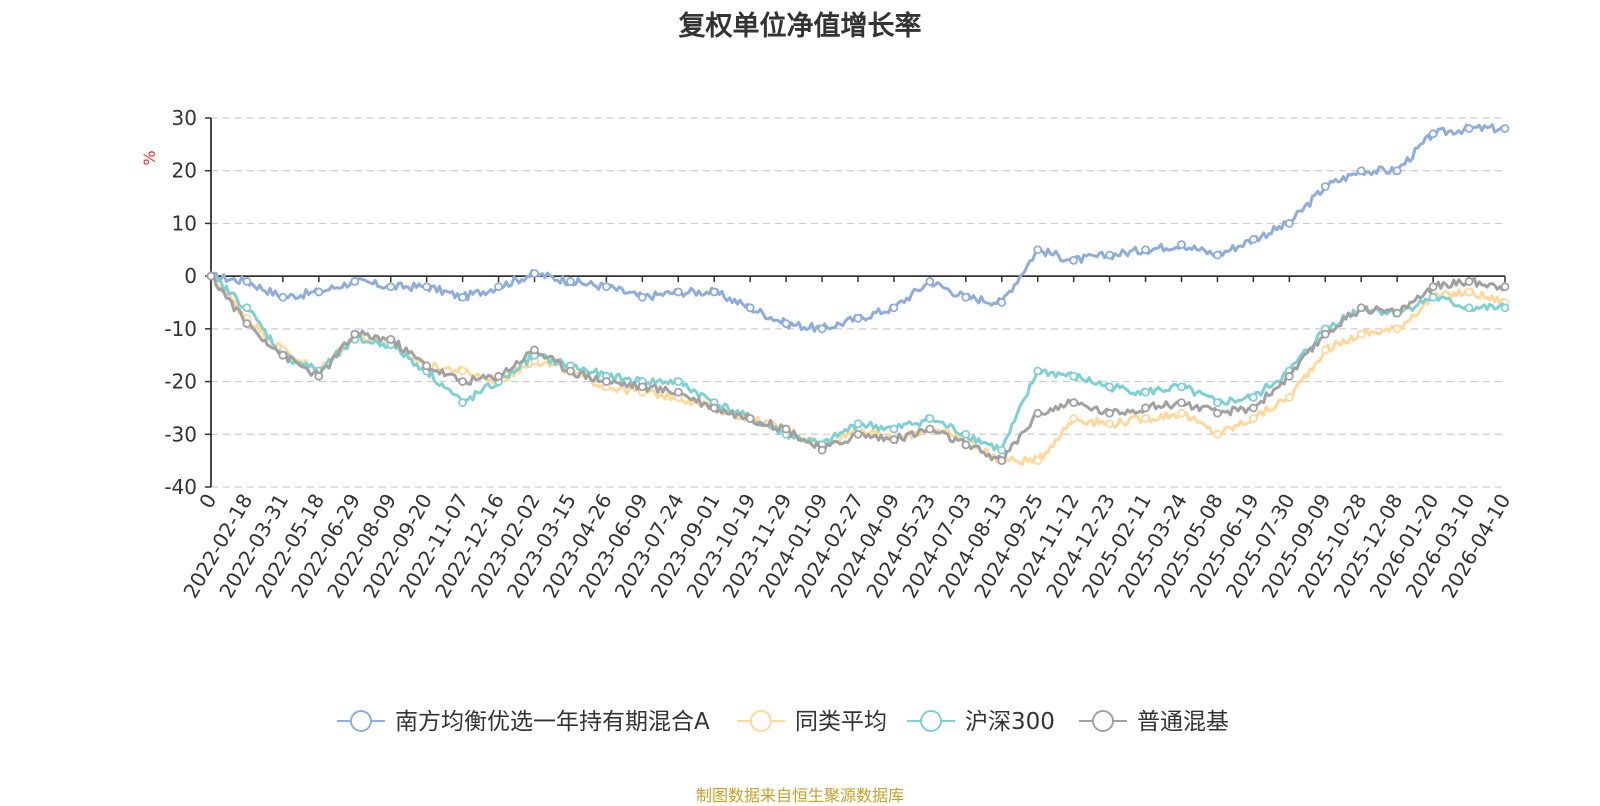  I want to click on y-tick-label: 0, so click(190, 276).